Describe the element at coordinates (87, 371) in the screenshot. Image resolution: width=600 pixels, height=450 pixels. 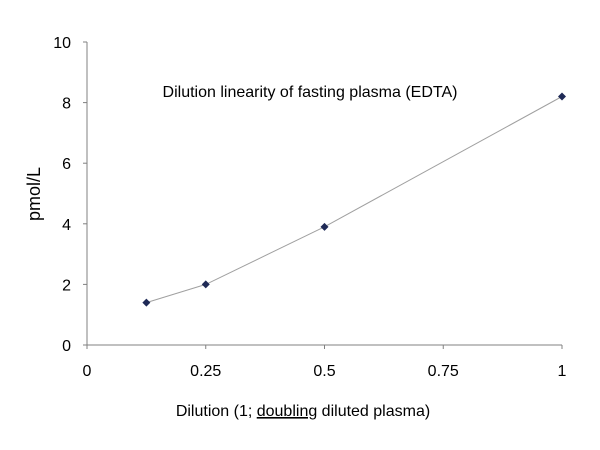
I see `x-tick-label: 0` at that location.